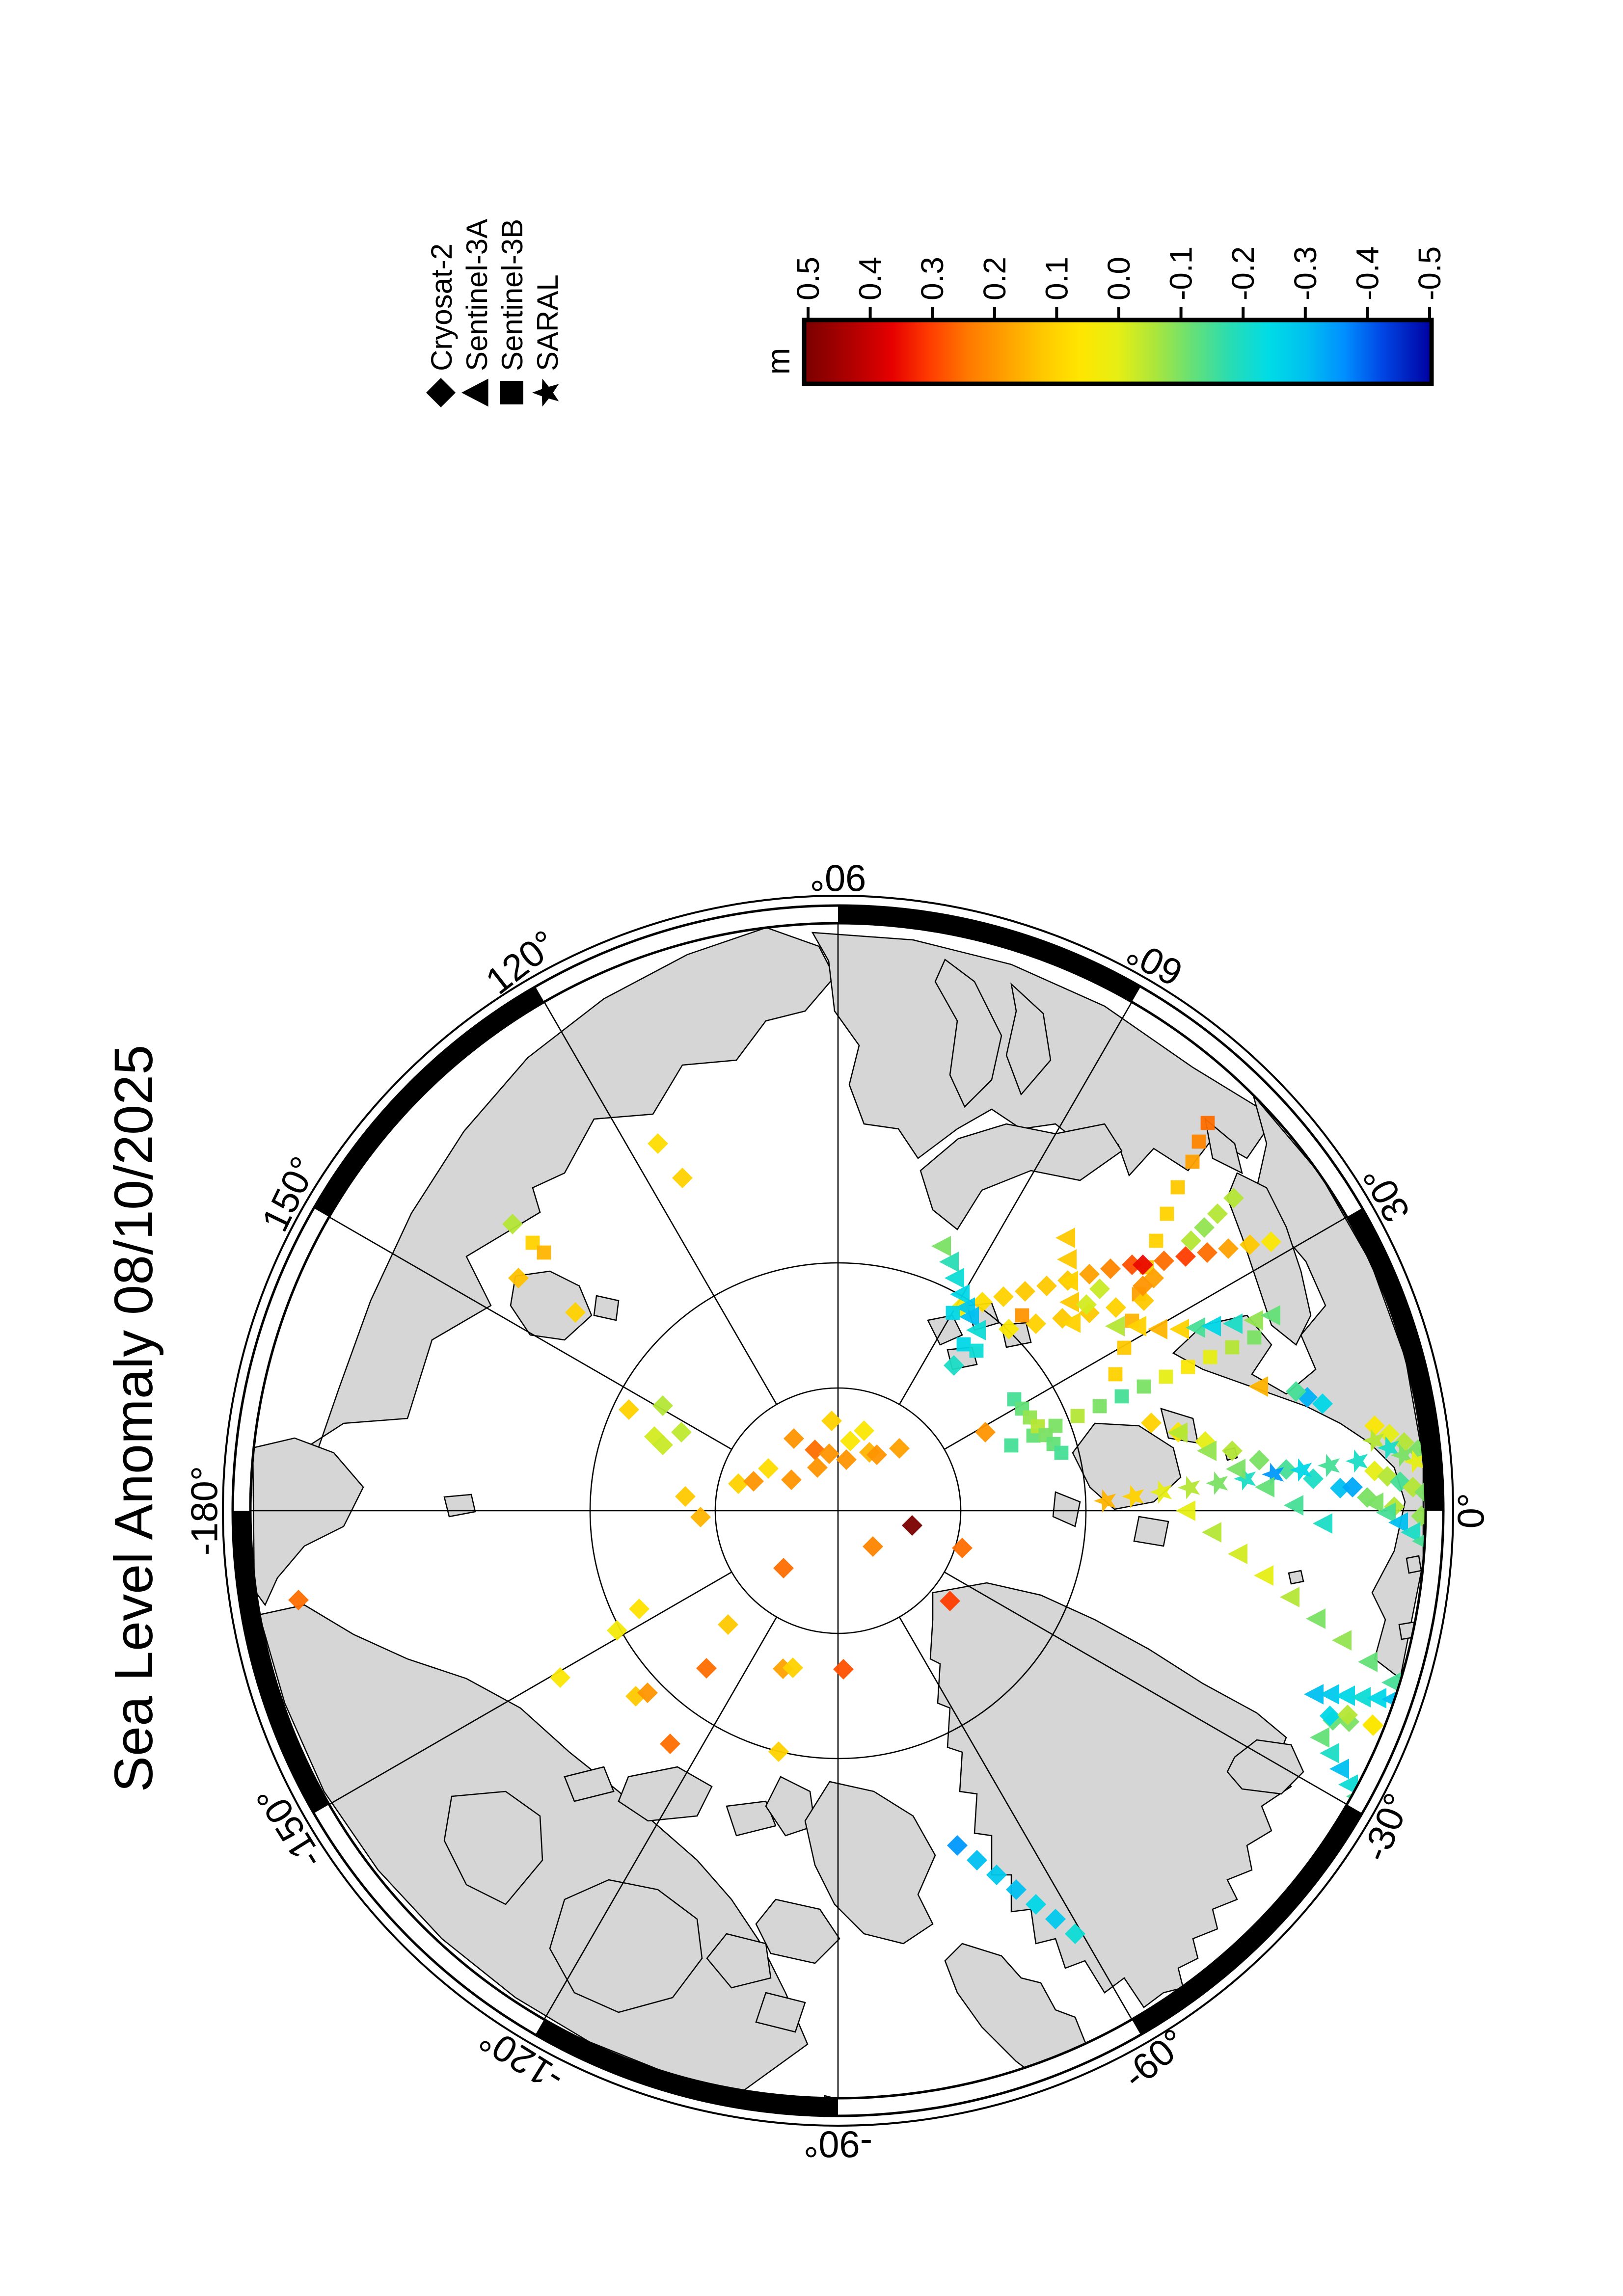 The height and width of the screenshot is (2296, 1623). I want to click on land-iceland, so click(1265, 1767).